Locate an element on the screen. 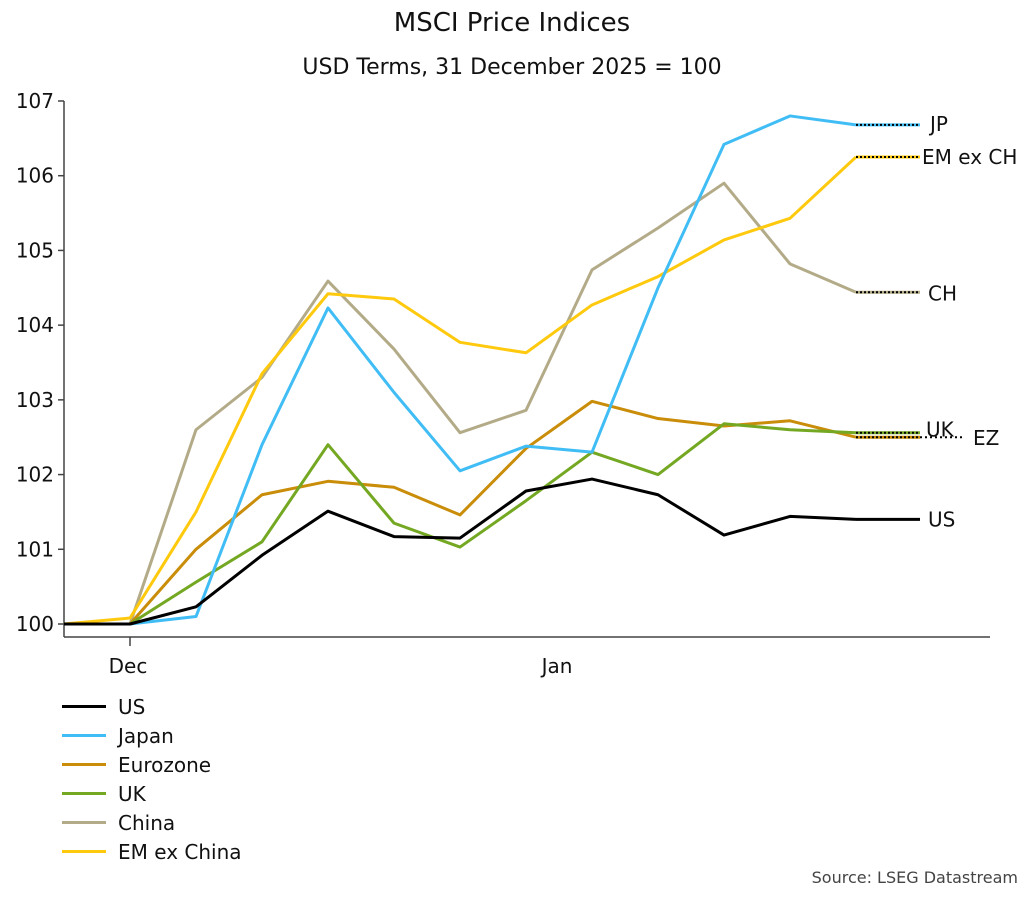 Image resolution: width=1024 pixels, height=897 pixels. legend-item: Eurozone is located at coordinates (152, 764).